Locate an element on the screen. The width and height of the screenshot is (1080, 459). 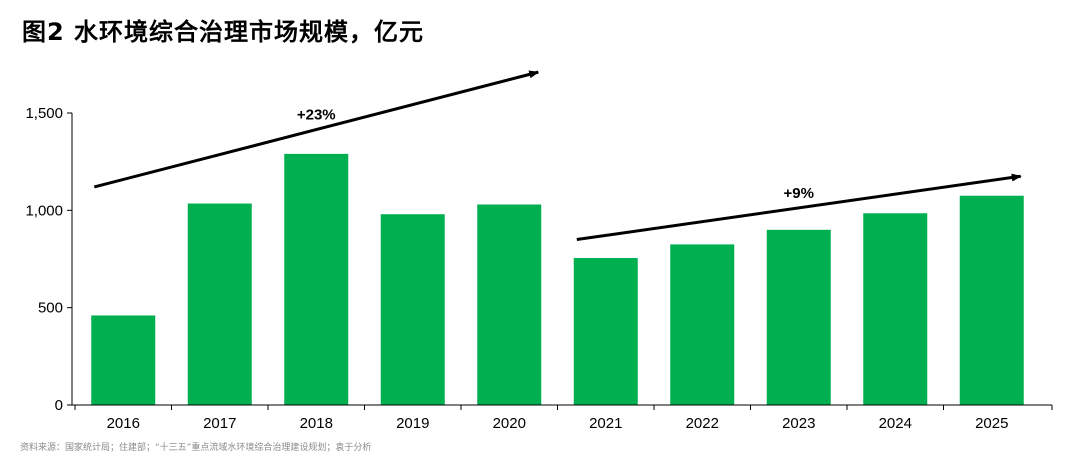
x-tick-label: 2018 is located at coordinates (316, 423).